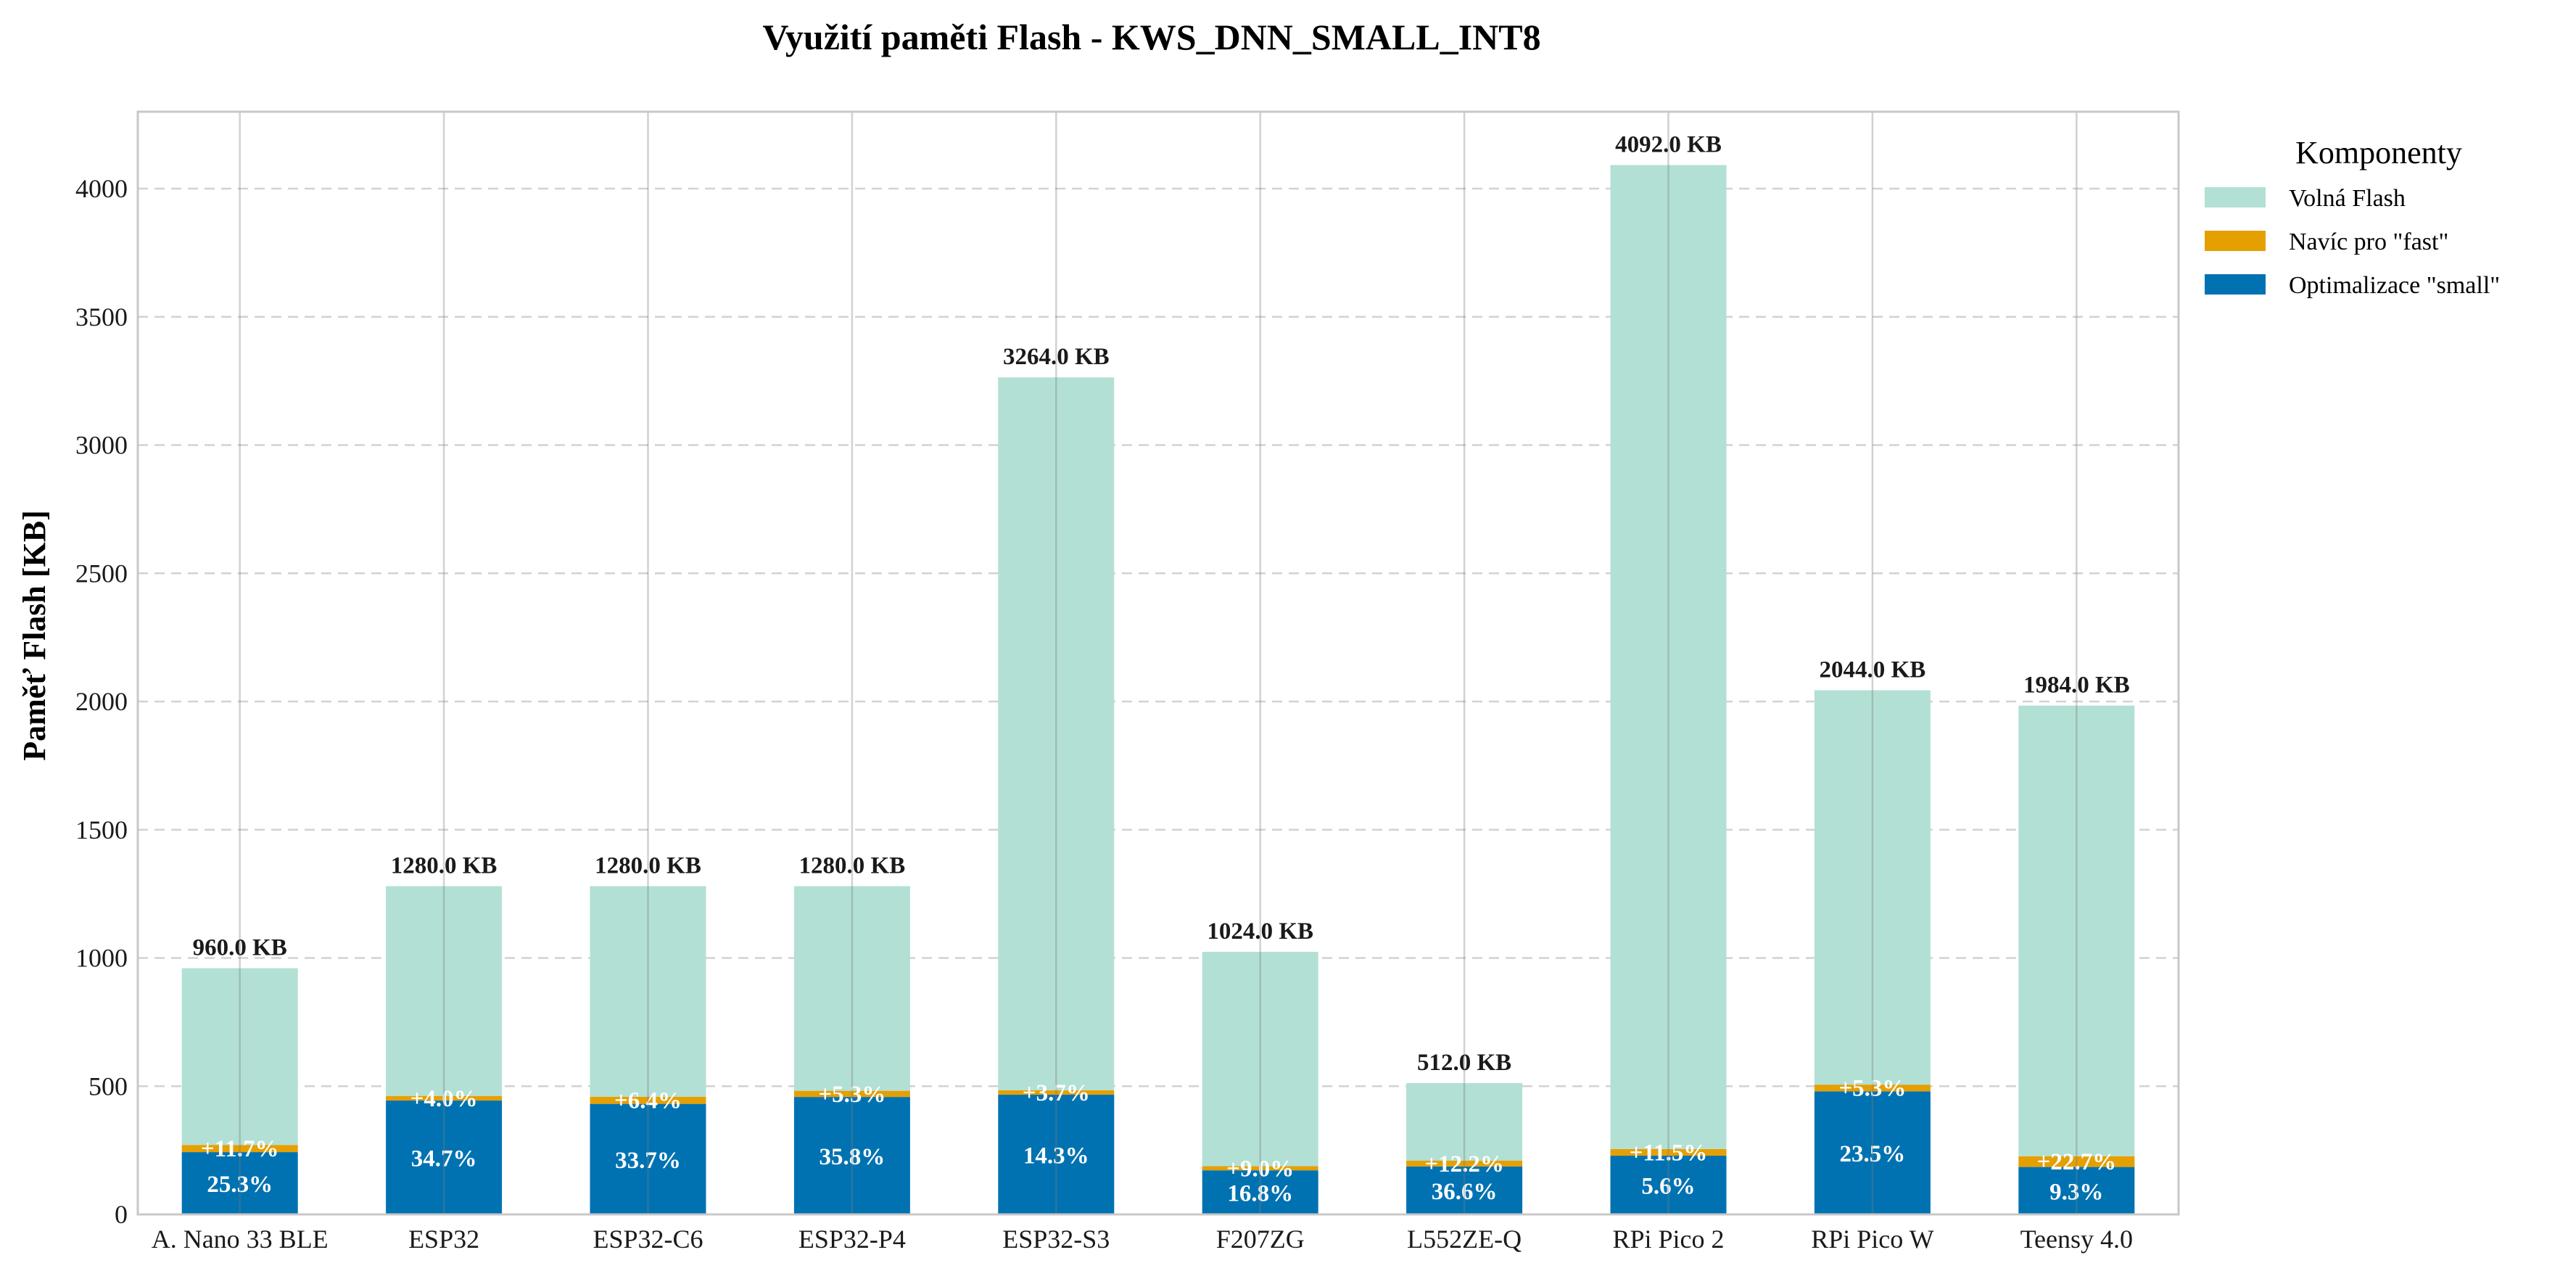 The height and width of the screenshot is (1271, 2576). I want to click on y-tick-label: 2000, so click(101, 701).